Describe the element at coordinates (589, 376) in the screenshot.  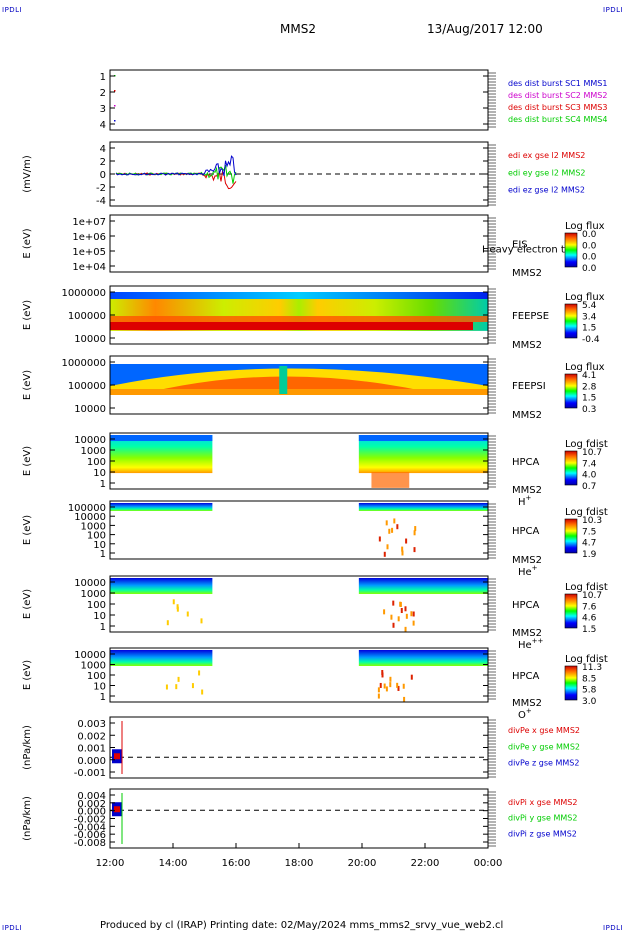
I see `colorbar-tick-label: 4.1` at that location.